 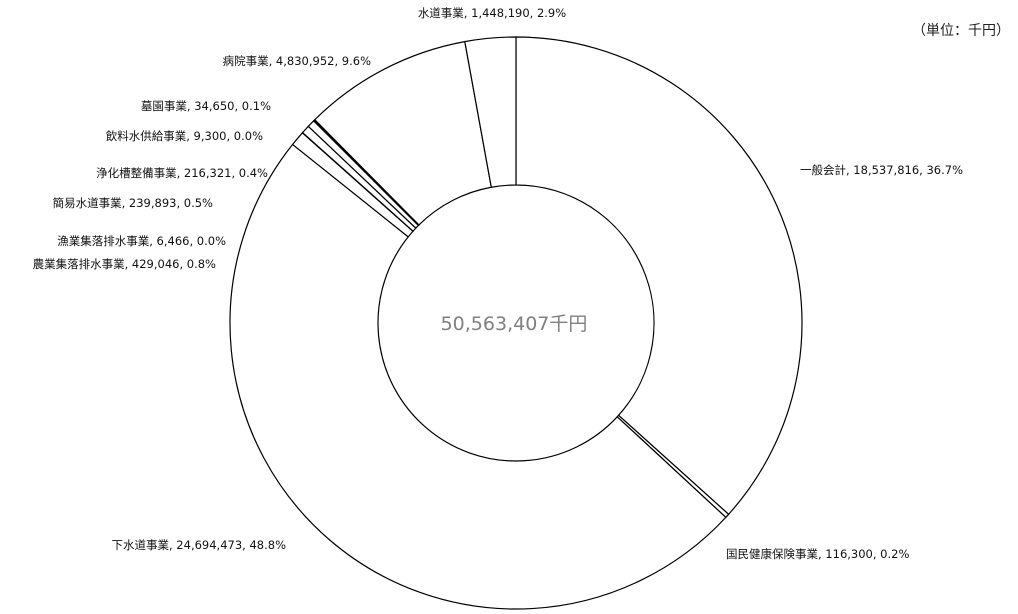 I want to click on center-total-label: 50,563,407千円, so click(x=514, y=324).